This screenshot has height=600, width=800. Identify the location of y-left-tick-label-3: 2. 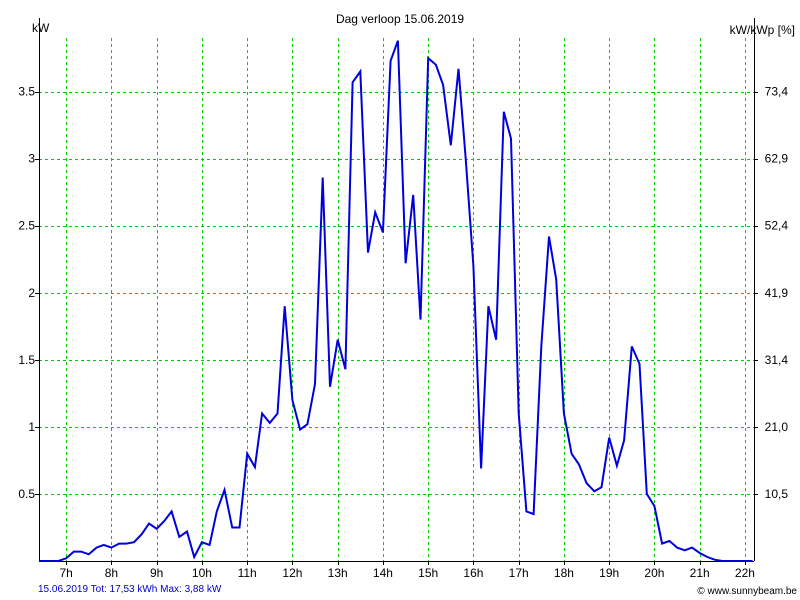
(31, 293).